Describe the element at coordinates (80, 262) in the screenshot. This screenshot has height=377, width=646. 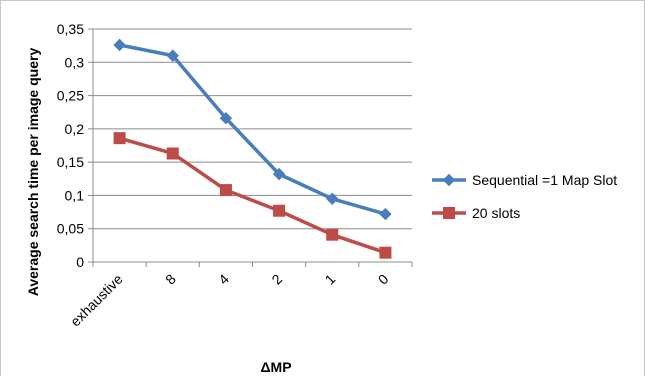
I see `y-tick-label: 0` at that location.